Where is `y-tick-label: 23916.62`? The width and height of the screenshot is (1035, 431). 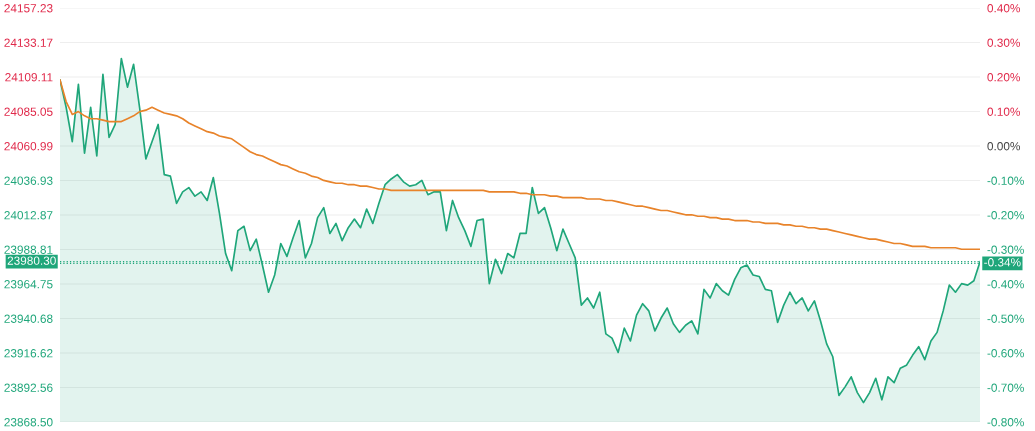
y-tick-label: 23916.62 is located at coordinates (28, 353).